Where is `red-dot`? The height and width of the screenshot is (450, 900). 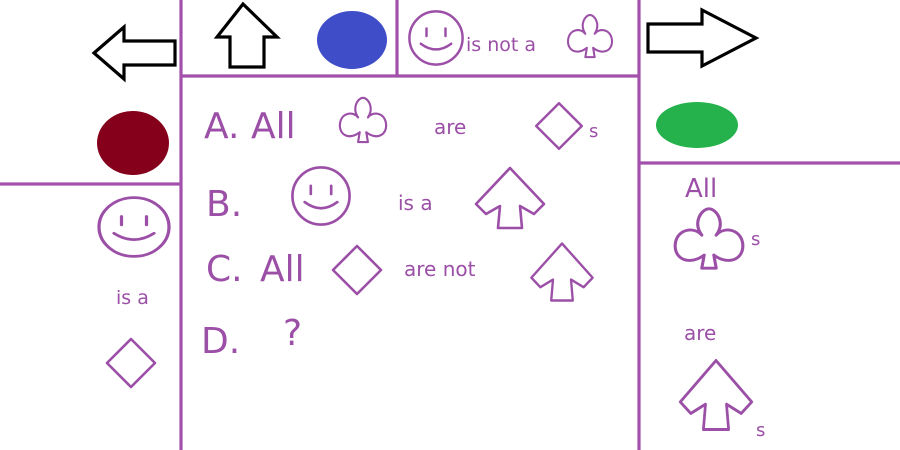 red-dot is located at coordinates (133, 143).